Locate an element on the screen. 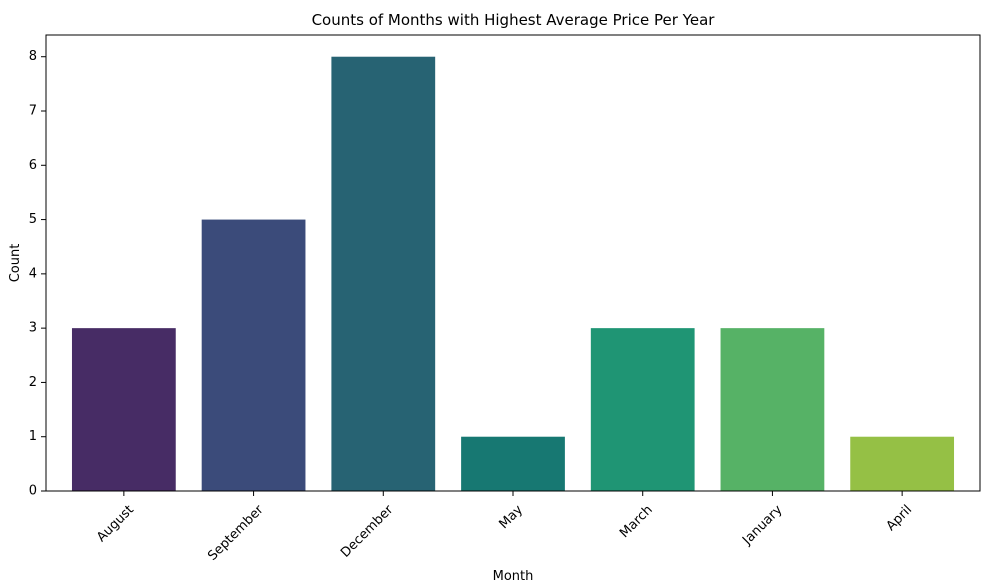  y-axis-label: Count is located at coordinates (15, 263).